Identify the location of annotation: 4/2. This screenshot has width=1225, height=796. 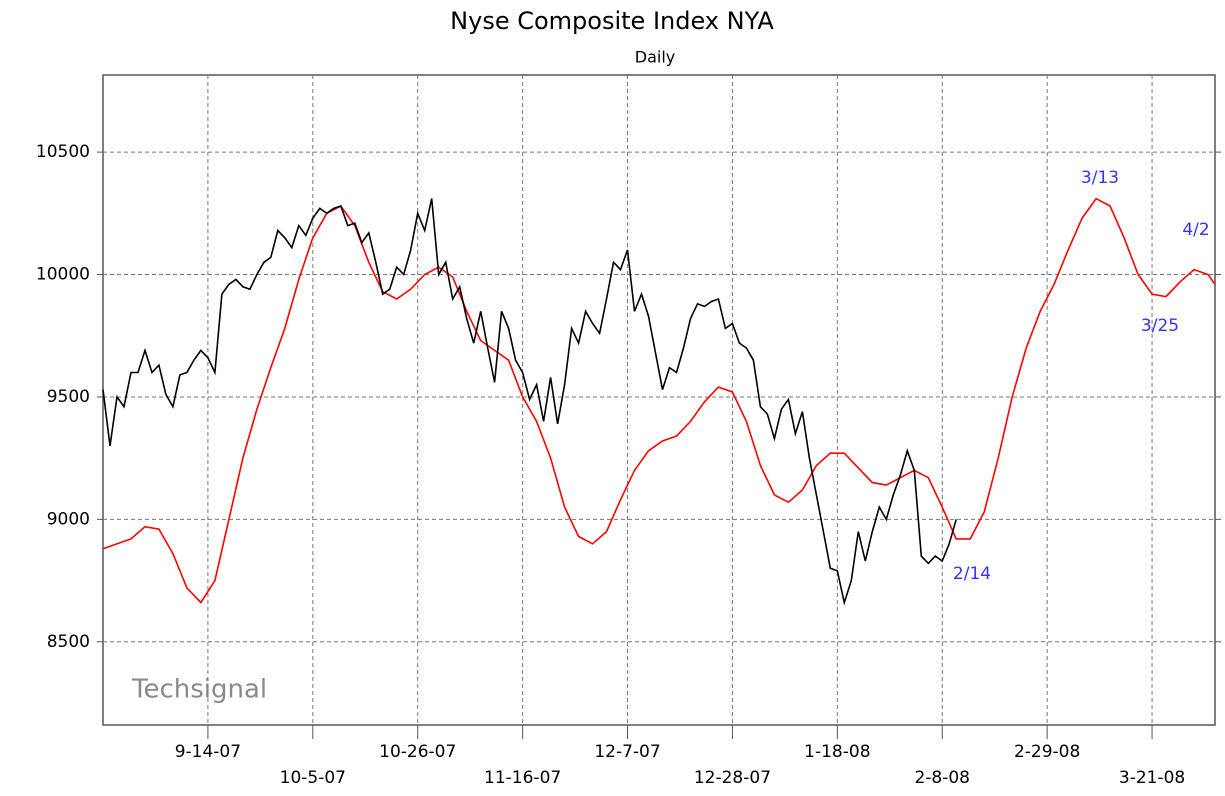
(1195, 230).